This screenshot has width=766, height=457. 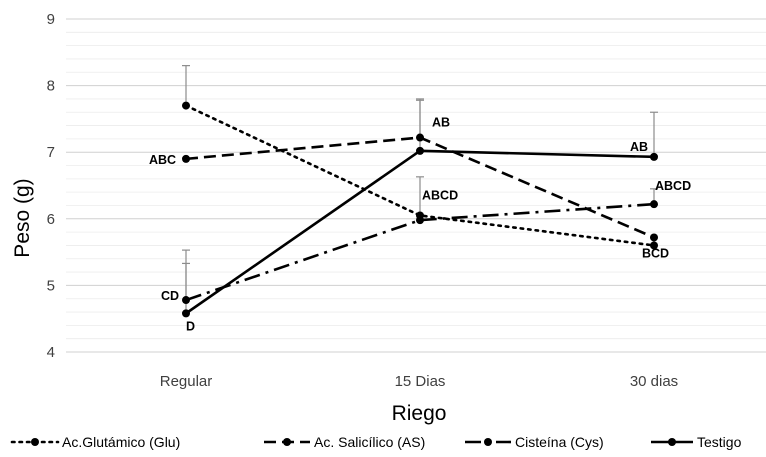 What do you see at coordinates (696, 442) in the screenshot?
I see `legend-item: Testigo` at bounding box center [696, 442].